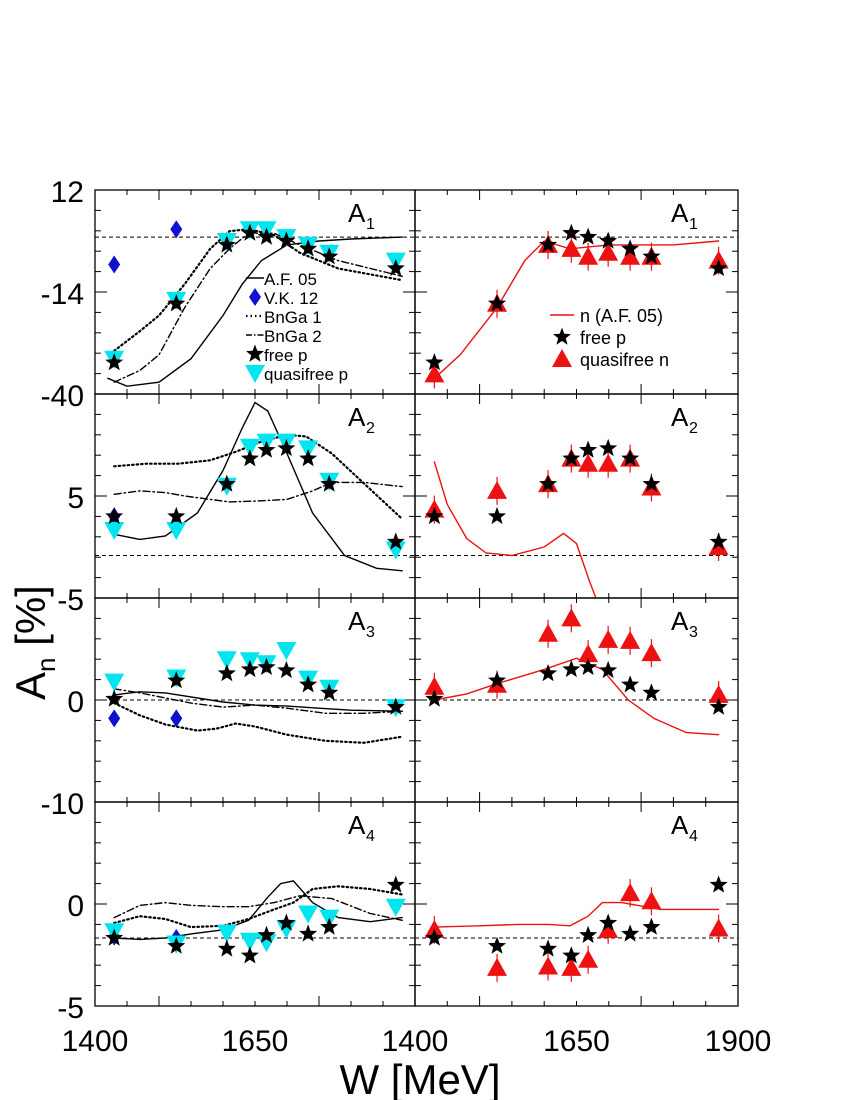 This screenshot has width=850, height=1100. I want to click on y-axis-title: An [%], so click(34, 642).